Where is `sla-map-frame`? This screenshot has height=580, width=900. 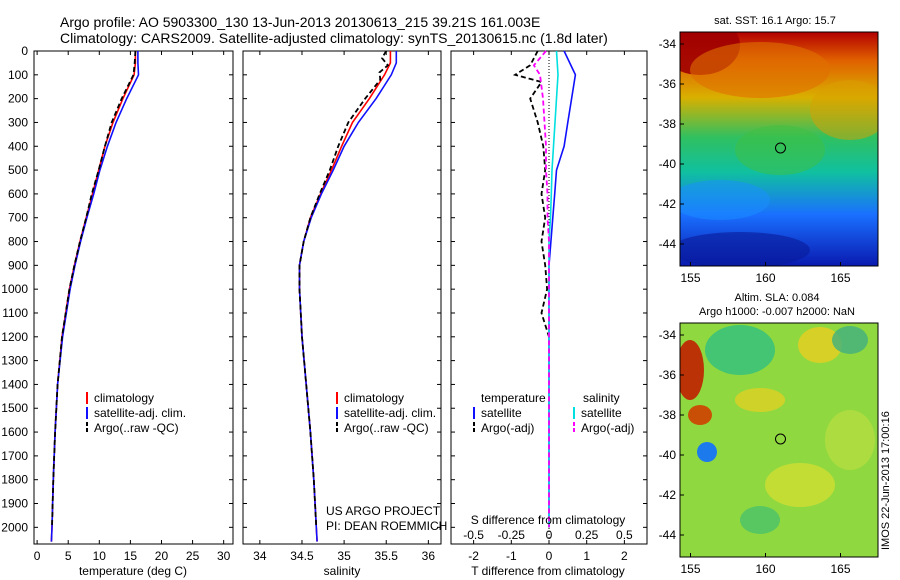 sla-map-frame is located at coordinates (779, 440).